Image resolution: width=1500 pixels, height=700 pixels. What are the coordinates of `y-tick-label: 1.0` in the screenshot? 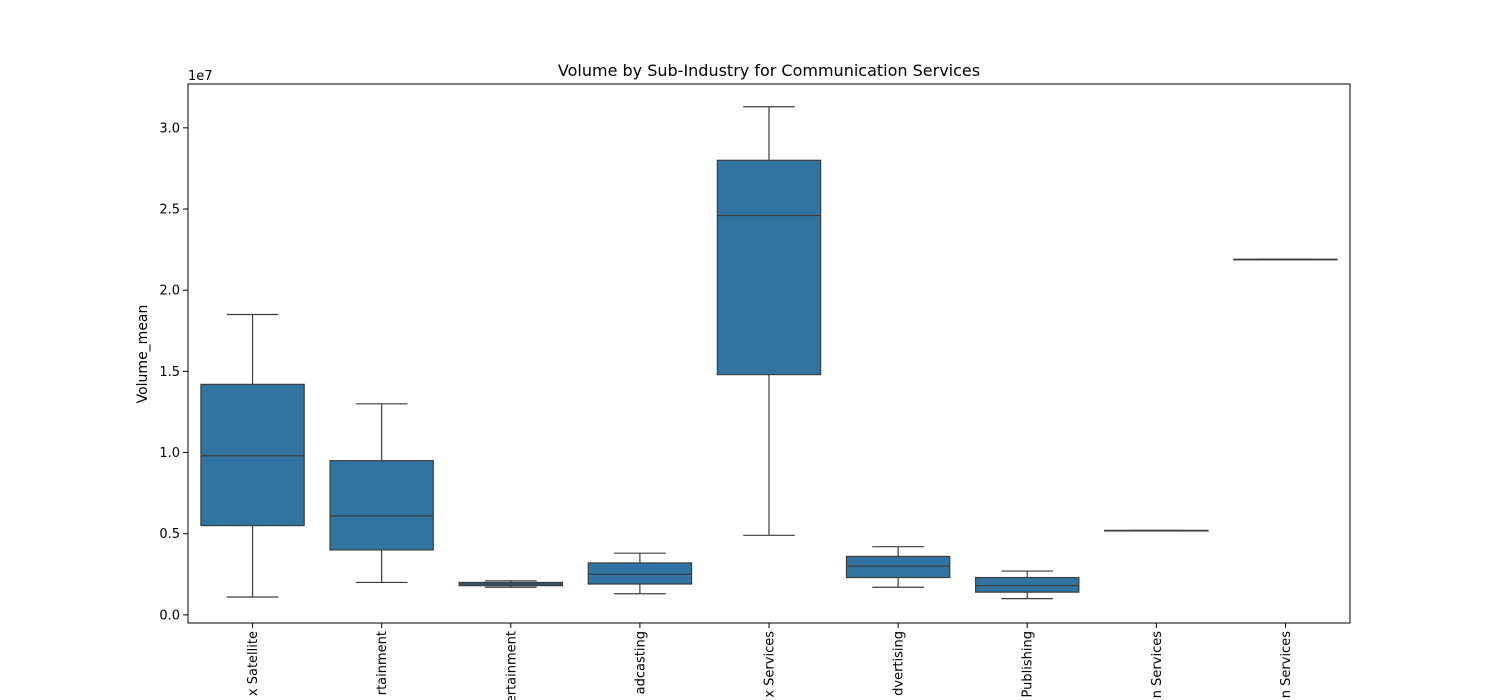 It's located at (169, 453).